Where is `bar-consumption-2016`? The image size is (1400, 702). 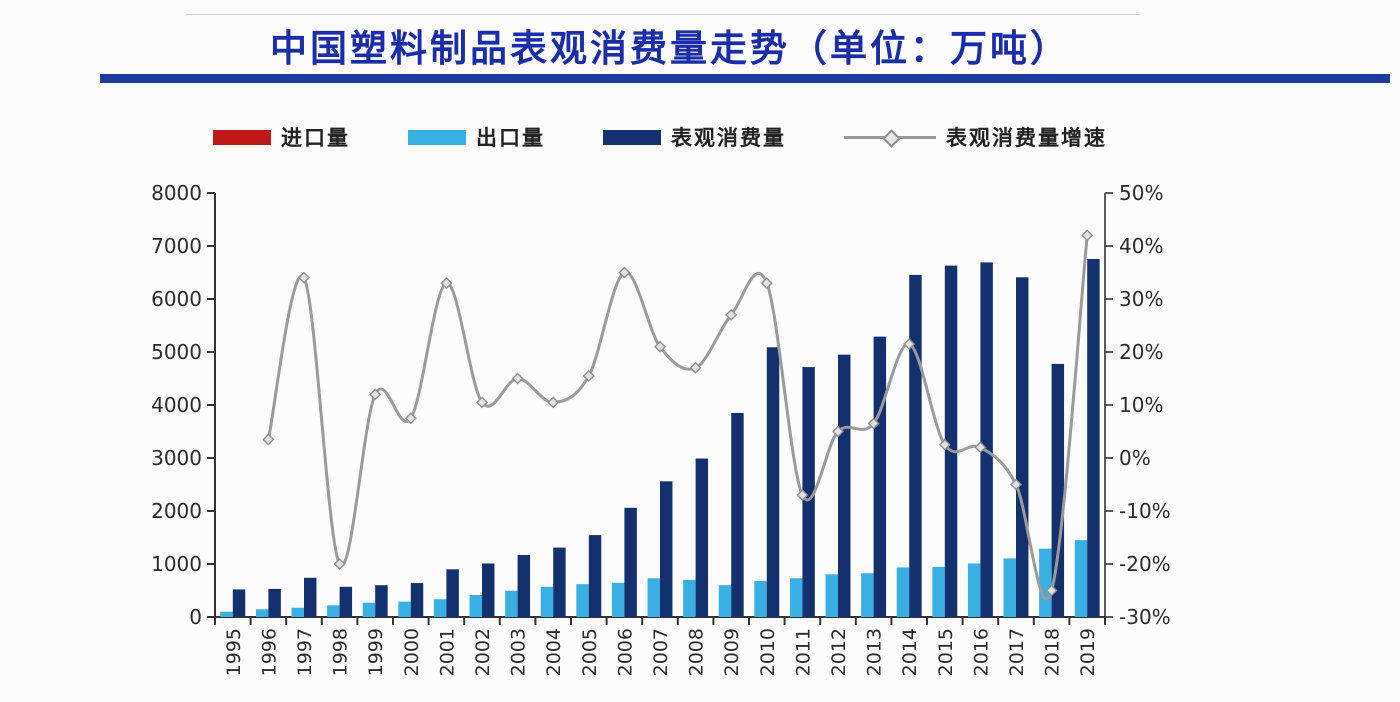
bar-consumption-2016 is located at coordinates (986, 439).